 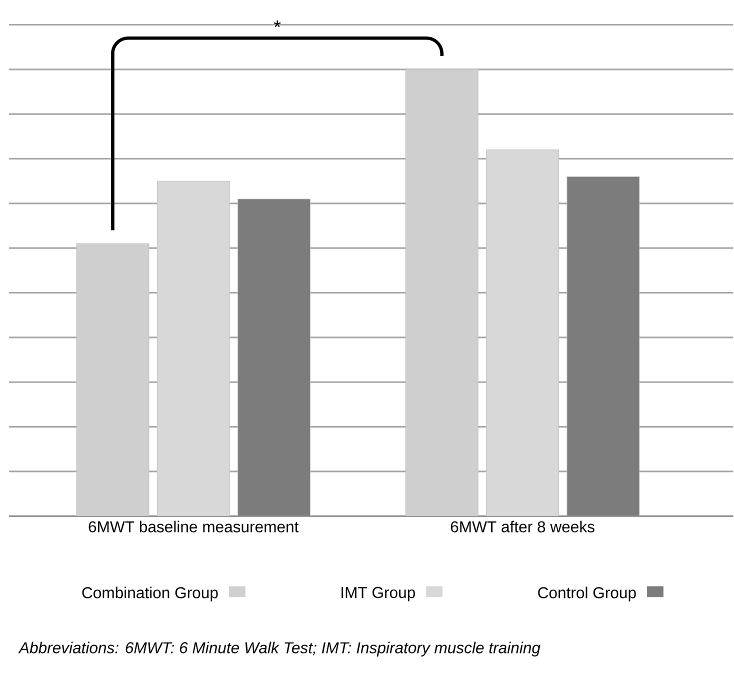 I want to click on x-tick-label: 6MWT baseline measurement, so click(x=193, y=526).